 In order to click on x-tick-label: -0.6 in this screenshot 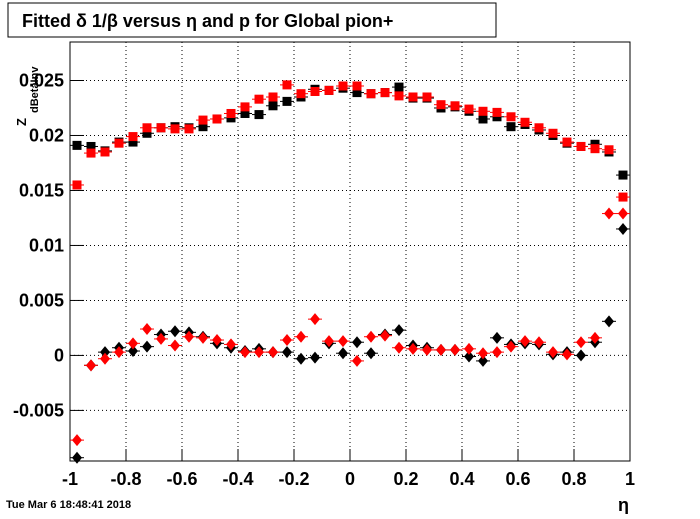, I will do `click(181, 479)`.